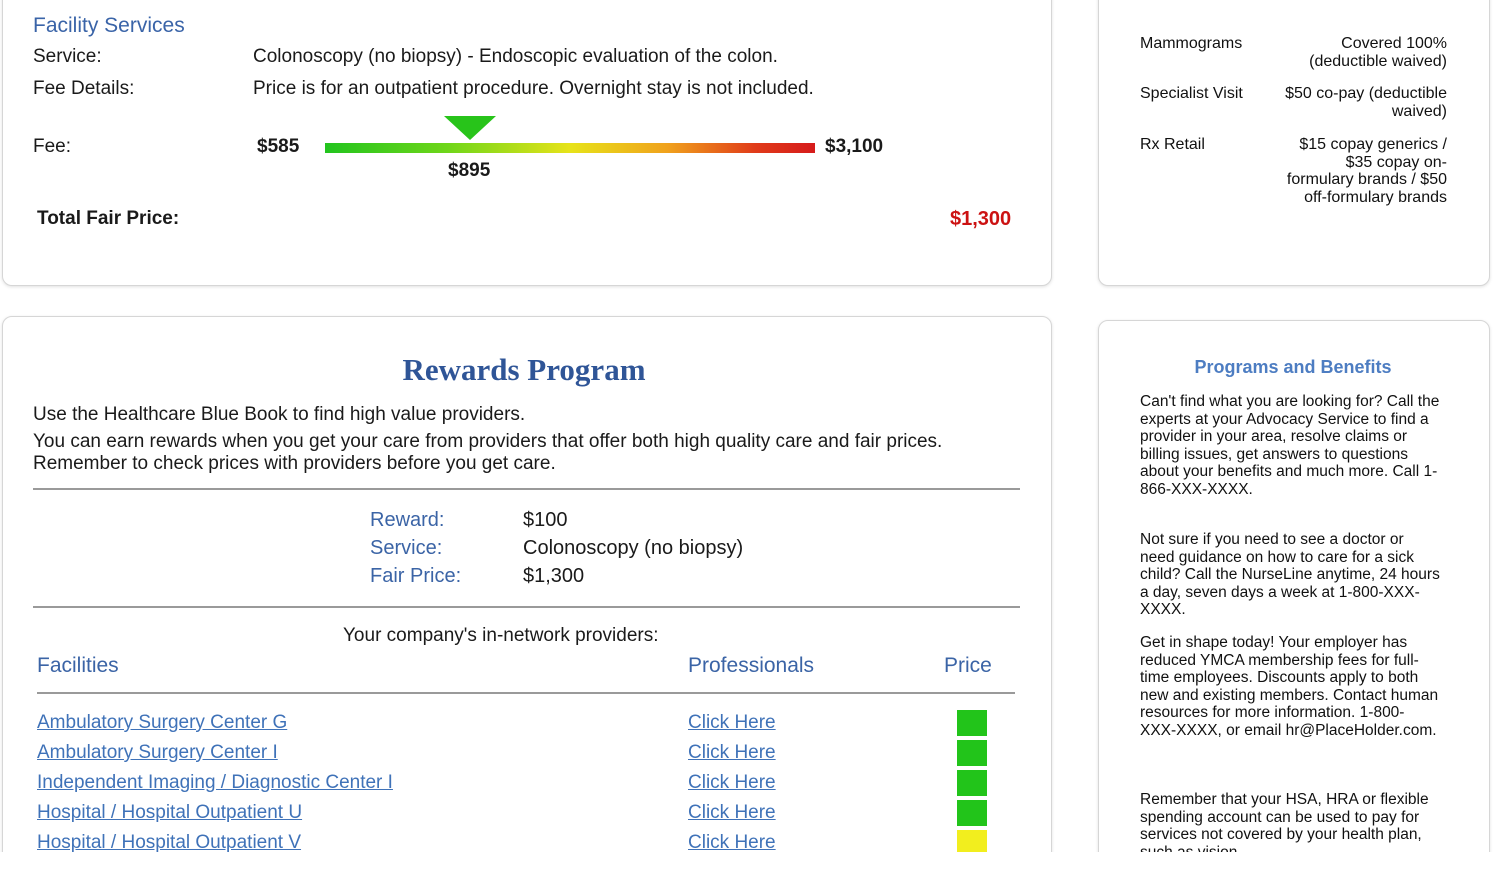 This screenshot has height=885, width=1498. Describe the element at coordinates (67, 56) in the screenshot. I see `service-label: Service:` at that location.